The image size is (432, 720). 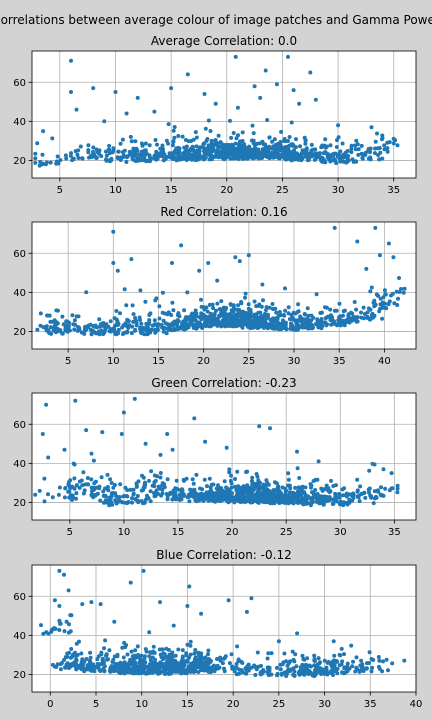 What do you see at coordinates (60, 190) in the screenshot?
I see `x-tick-label: 5` at bounding box center [60, 190].